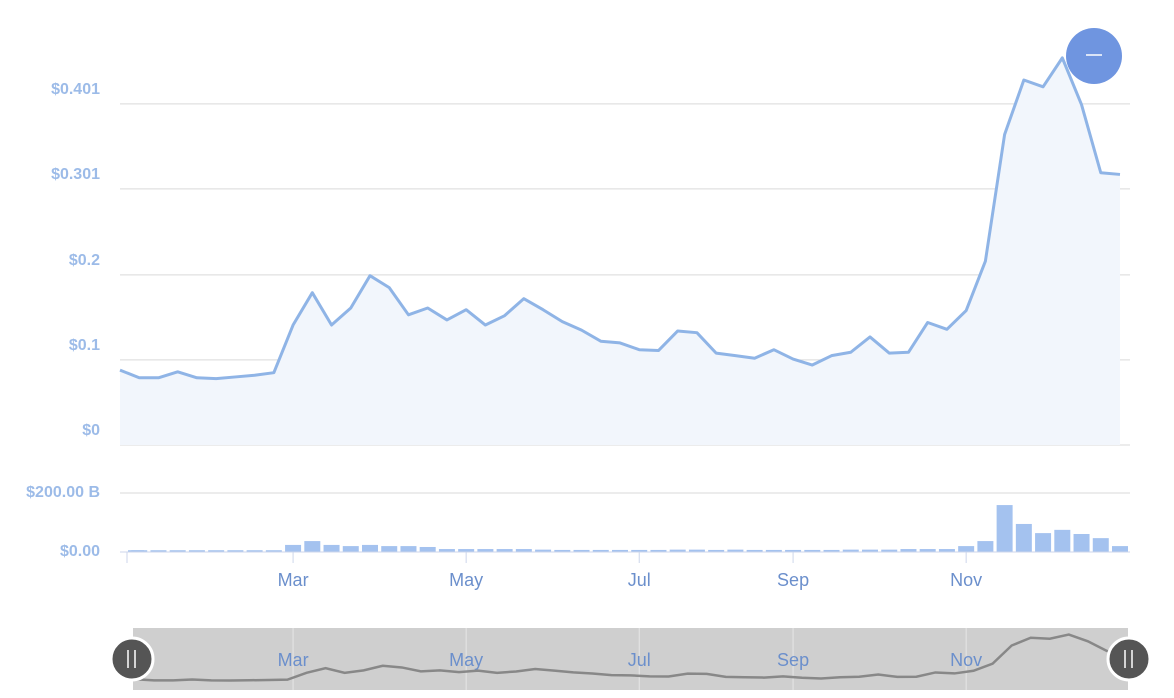  Describe the element at coordinates (793, 660) in the screenshot. I see `navigator-label: Sep` at that location.